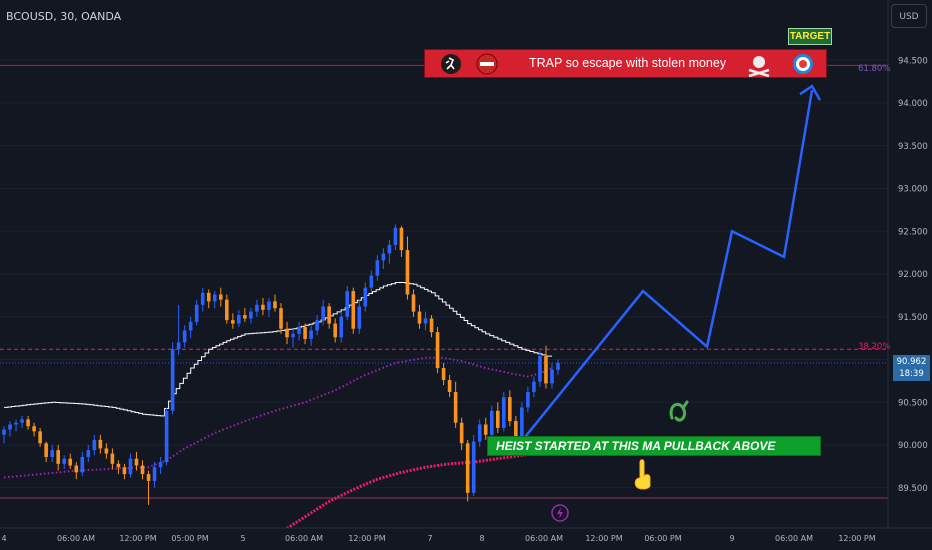  I want to click on currency-button: USD, so click(909, 16).